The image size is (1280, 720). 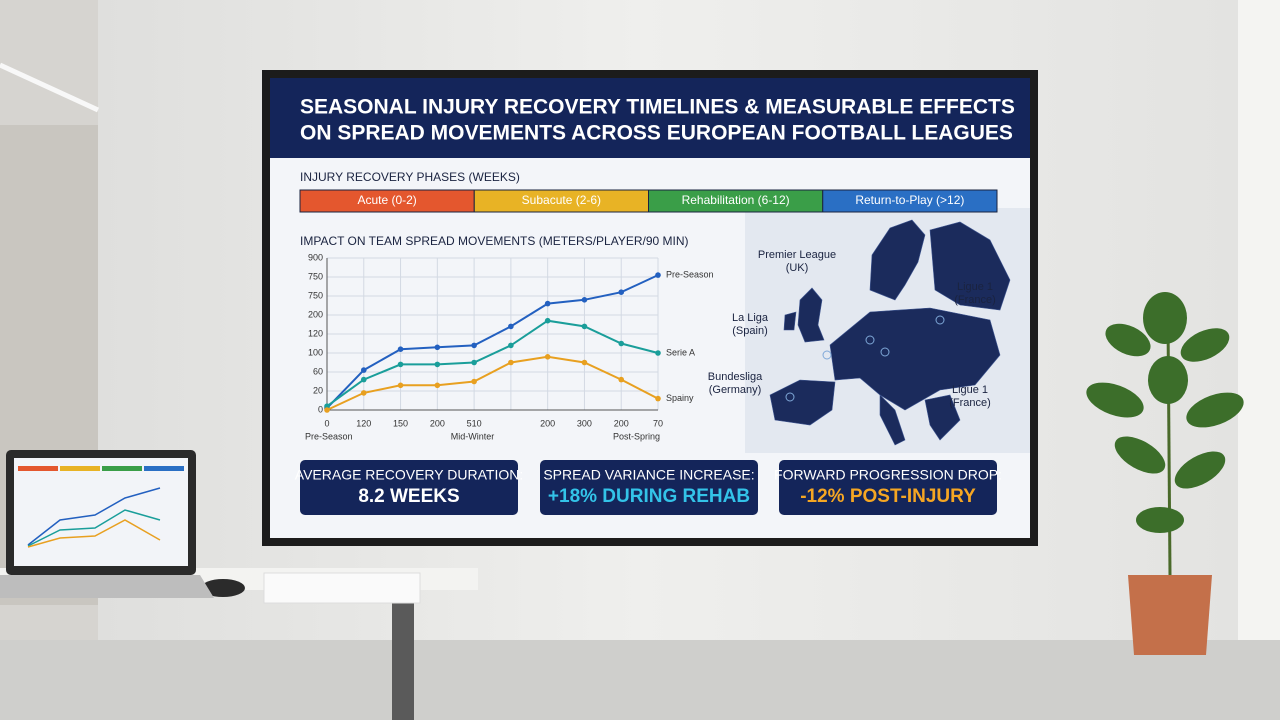 What do you see at coordinates (318, 390) in the screenshot?
I see `y-tick-label: 20` at bounding box center [318, 390].